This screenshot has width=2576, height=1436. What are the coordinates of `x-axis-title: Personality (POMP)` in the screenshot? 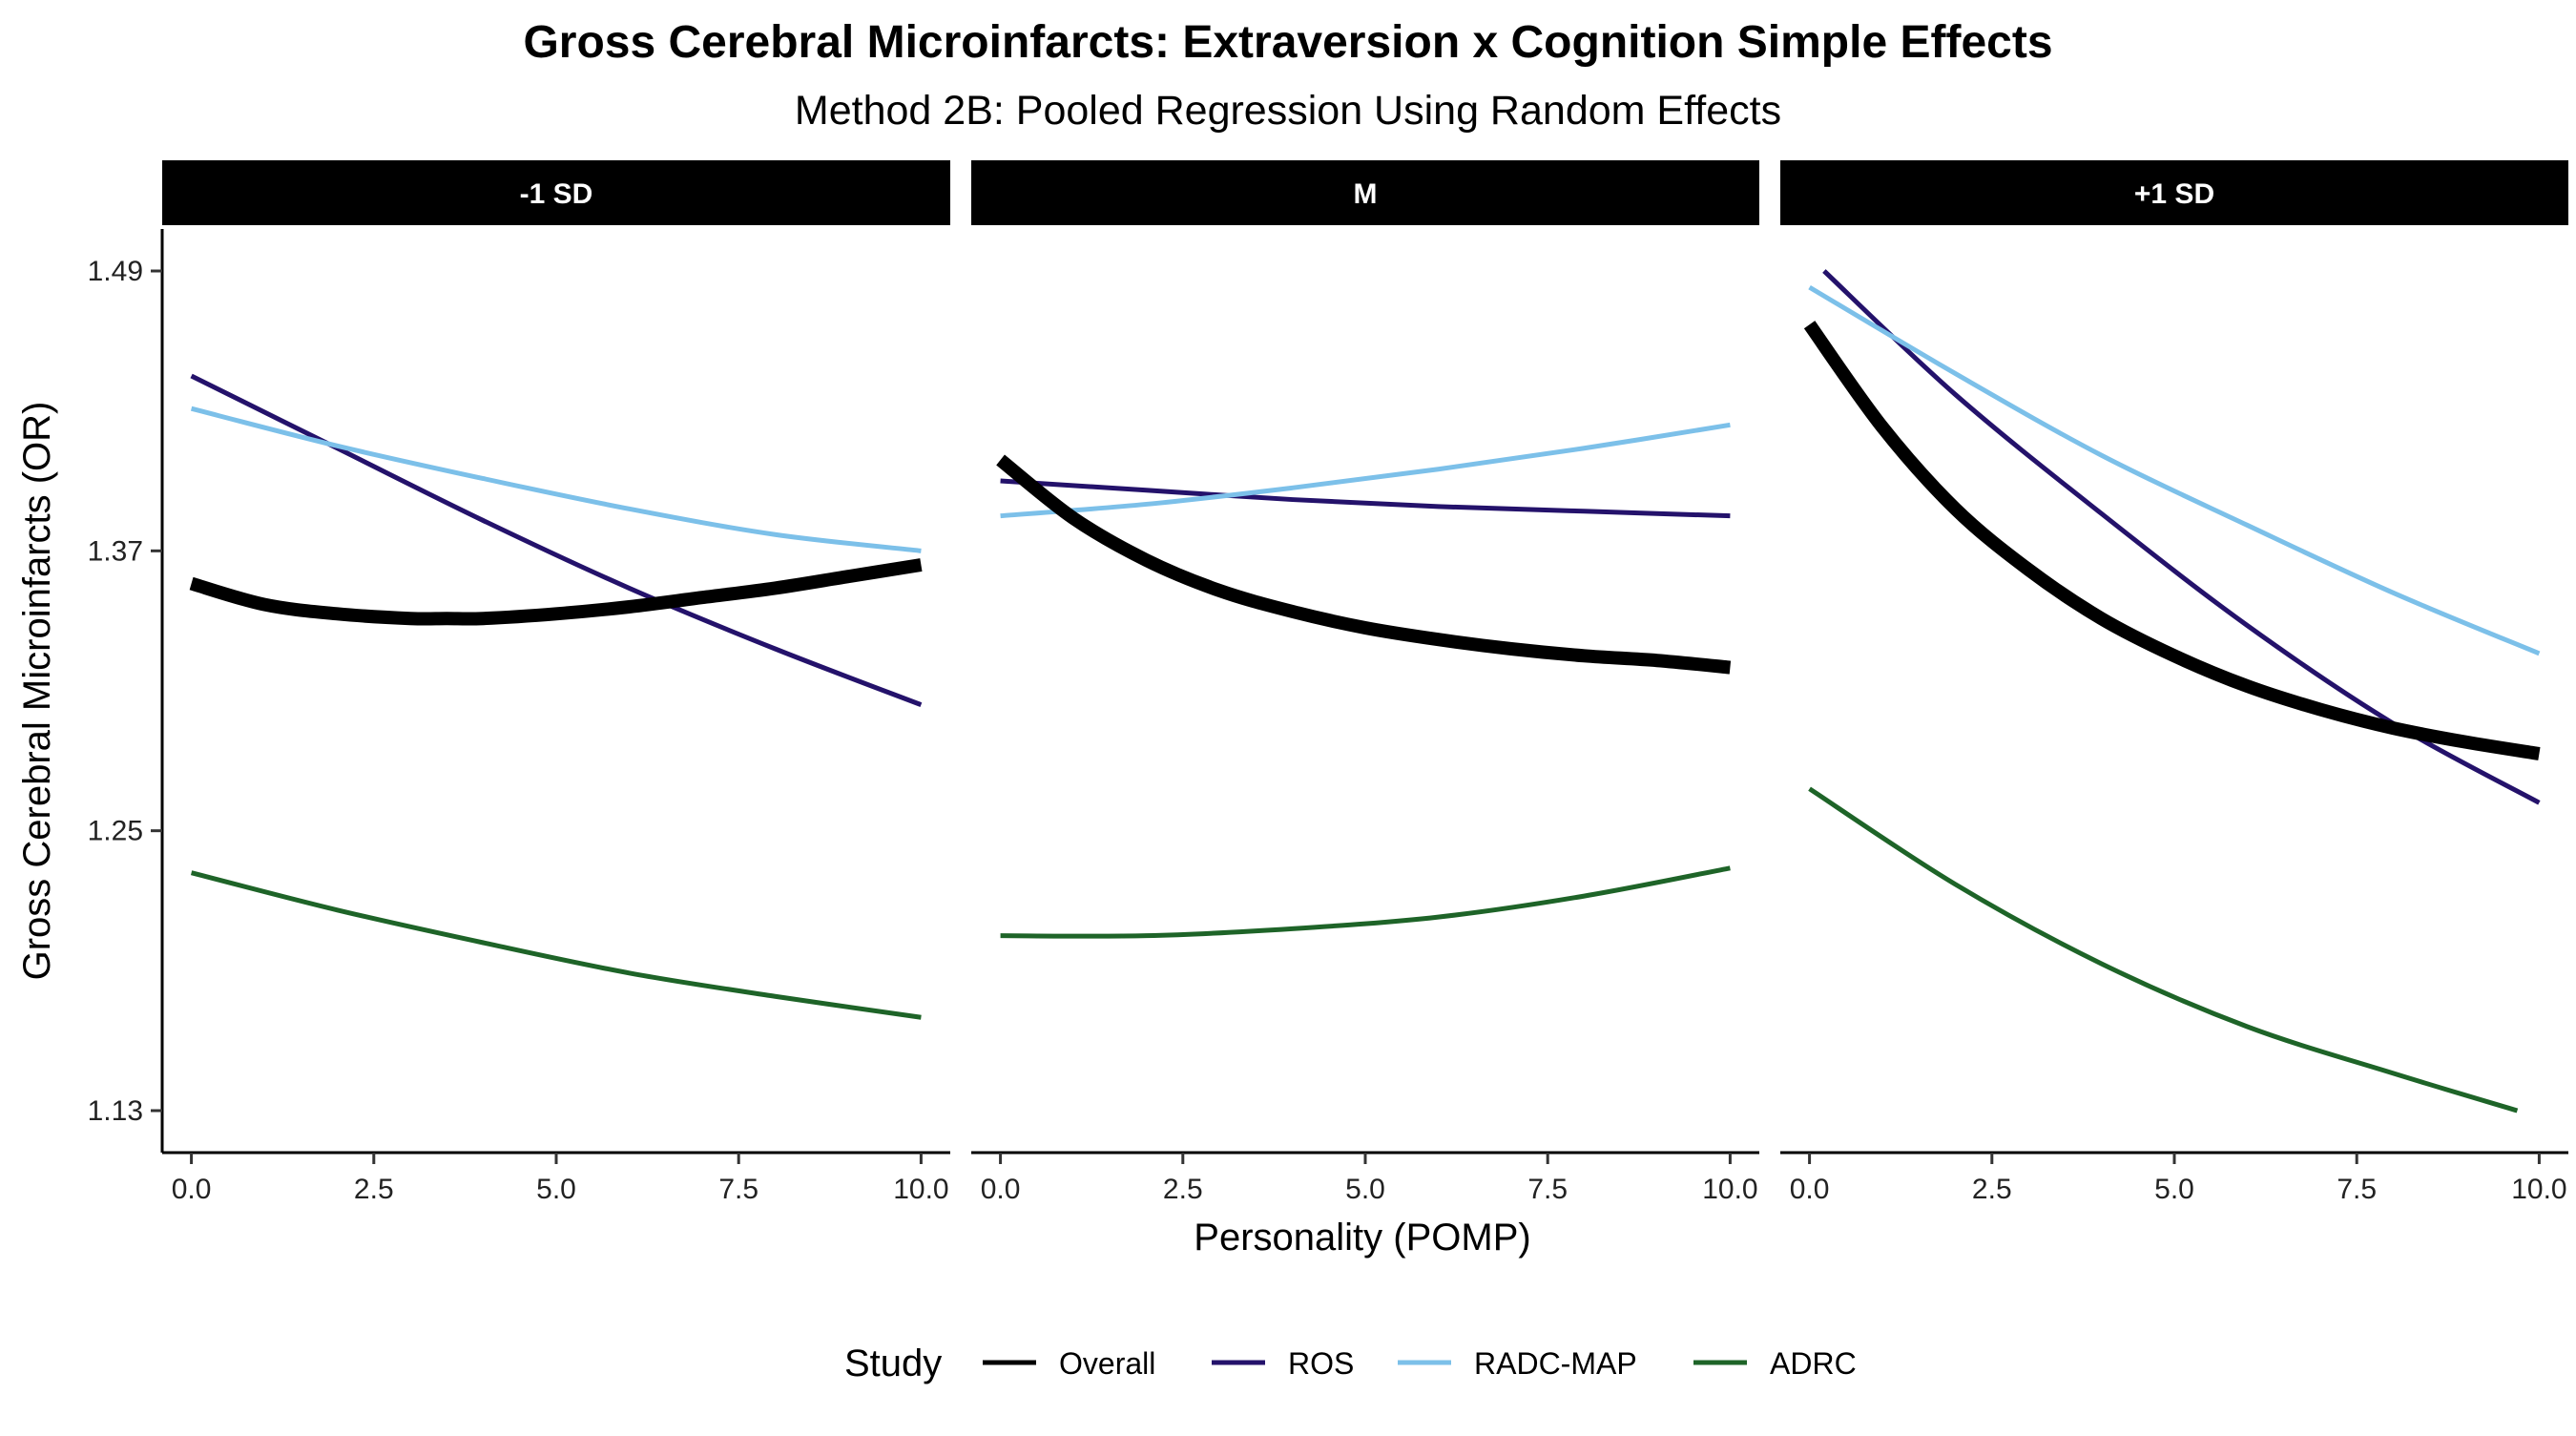 It's located at (1362, 1238).